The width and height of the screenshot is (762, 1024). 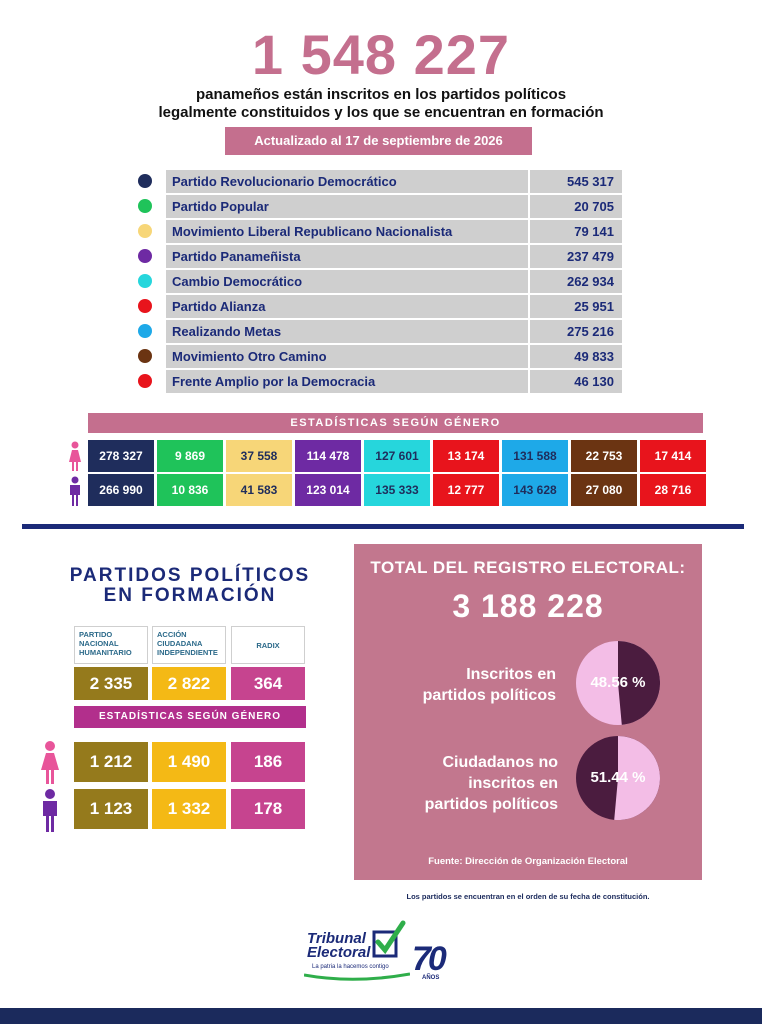 What do you see at coordinates (268, 809) in the screenshot?
I see `formation-male-cell: 178` at bounding box center [268, 809].